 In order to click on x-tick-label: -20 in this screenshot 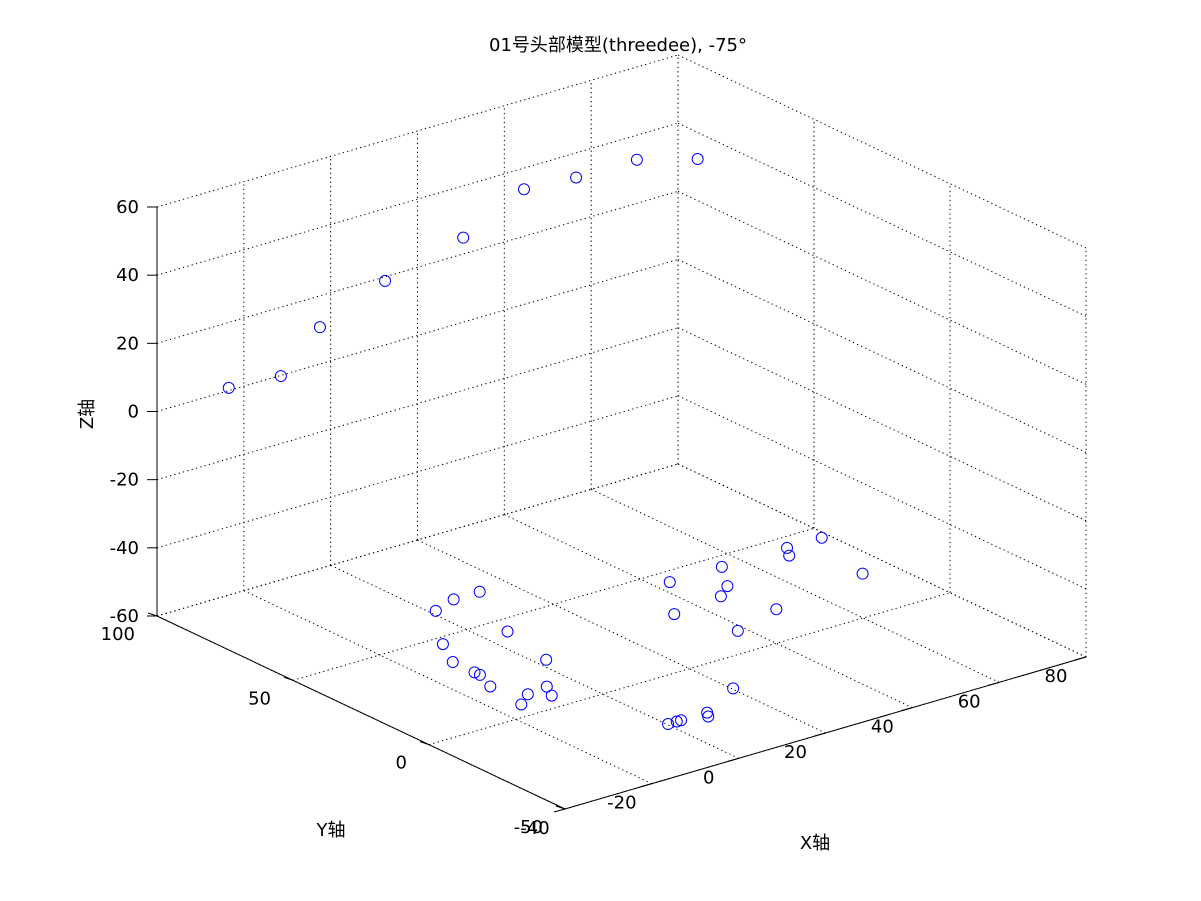, I will do `click(621, 803)`.